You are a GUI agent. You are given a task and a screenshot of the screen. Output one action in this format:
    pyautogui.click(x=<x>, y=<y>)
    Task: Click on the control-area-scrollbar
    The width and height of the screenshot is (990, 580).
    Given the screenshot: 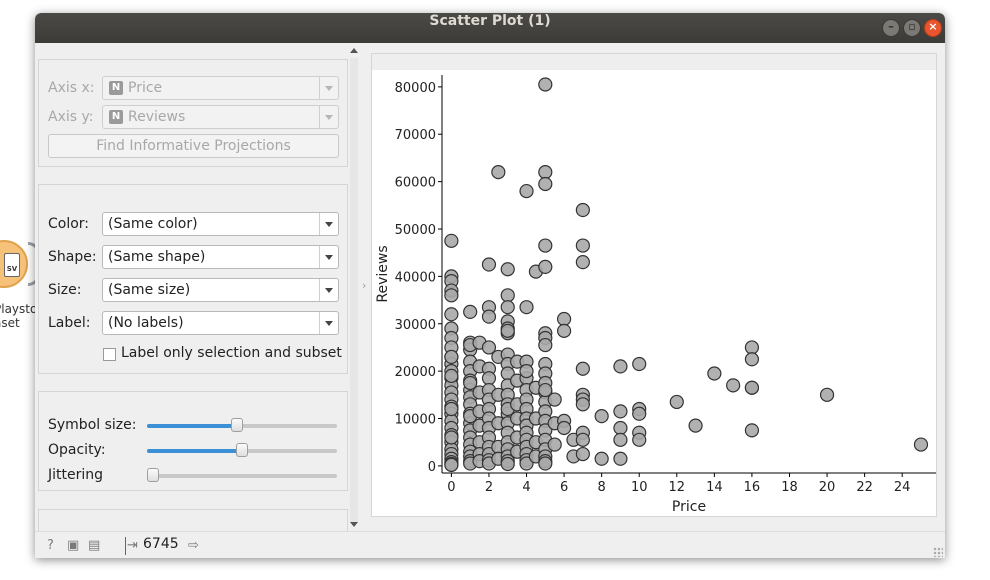 What is the action you would take?
    pyautogui.click(x=354, y=287)
    